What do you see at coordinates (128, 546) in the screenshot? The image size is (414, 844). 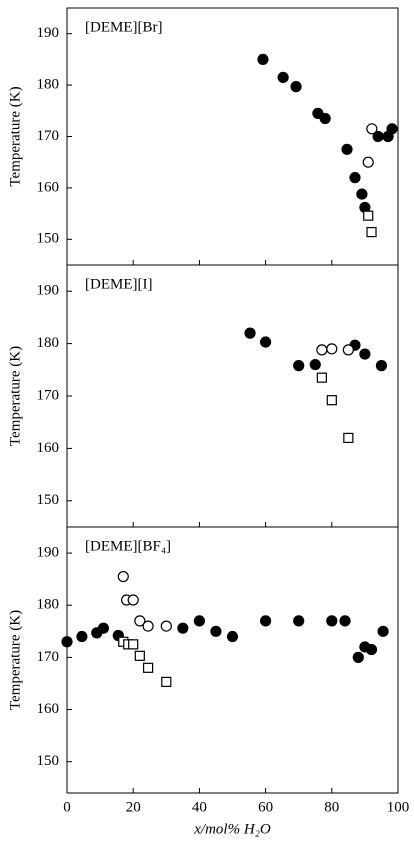 I see `panel-label: [DEME][BF₄]` at bounding box center [128, 546].